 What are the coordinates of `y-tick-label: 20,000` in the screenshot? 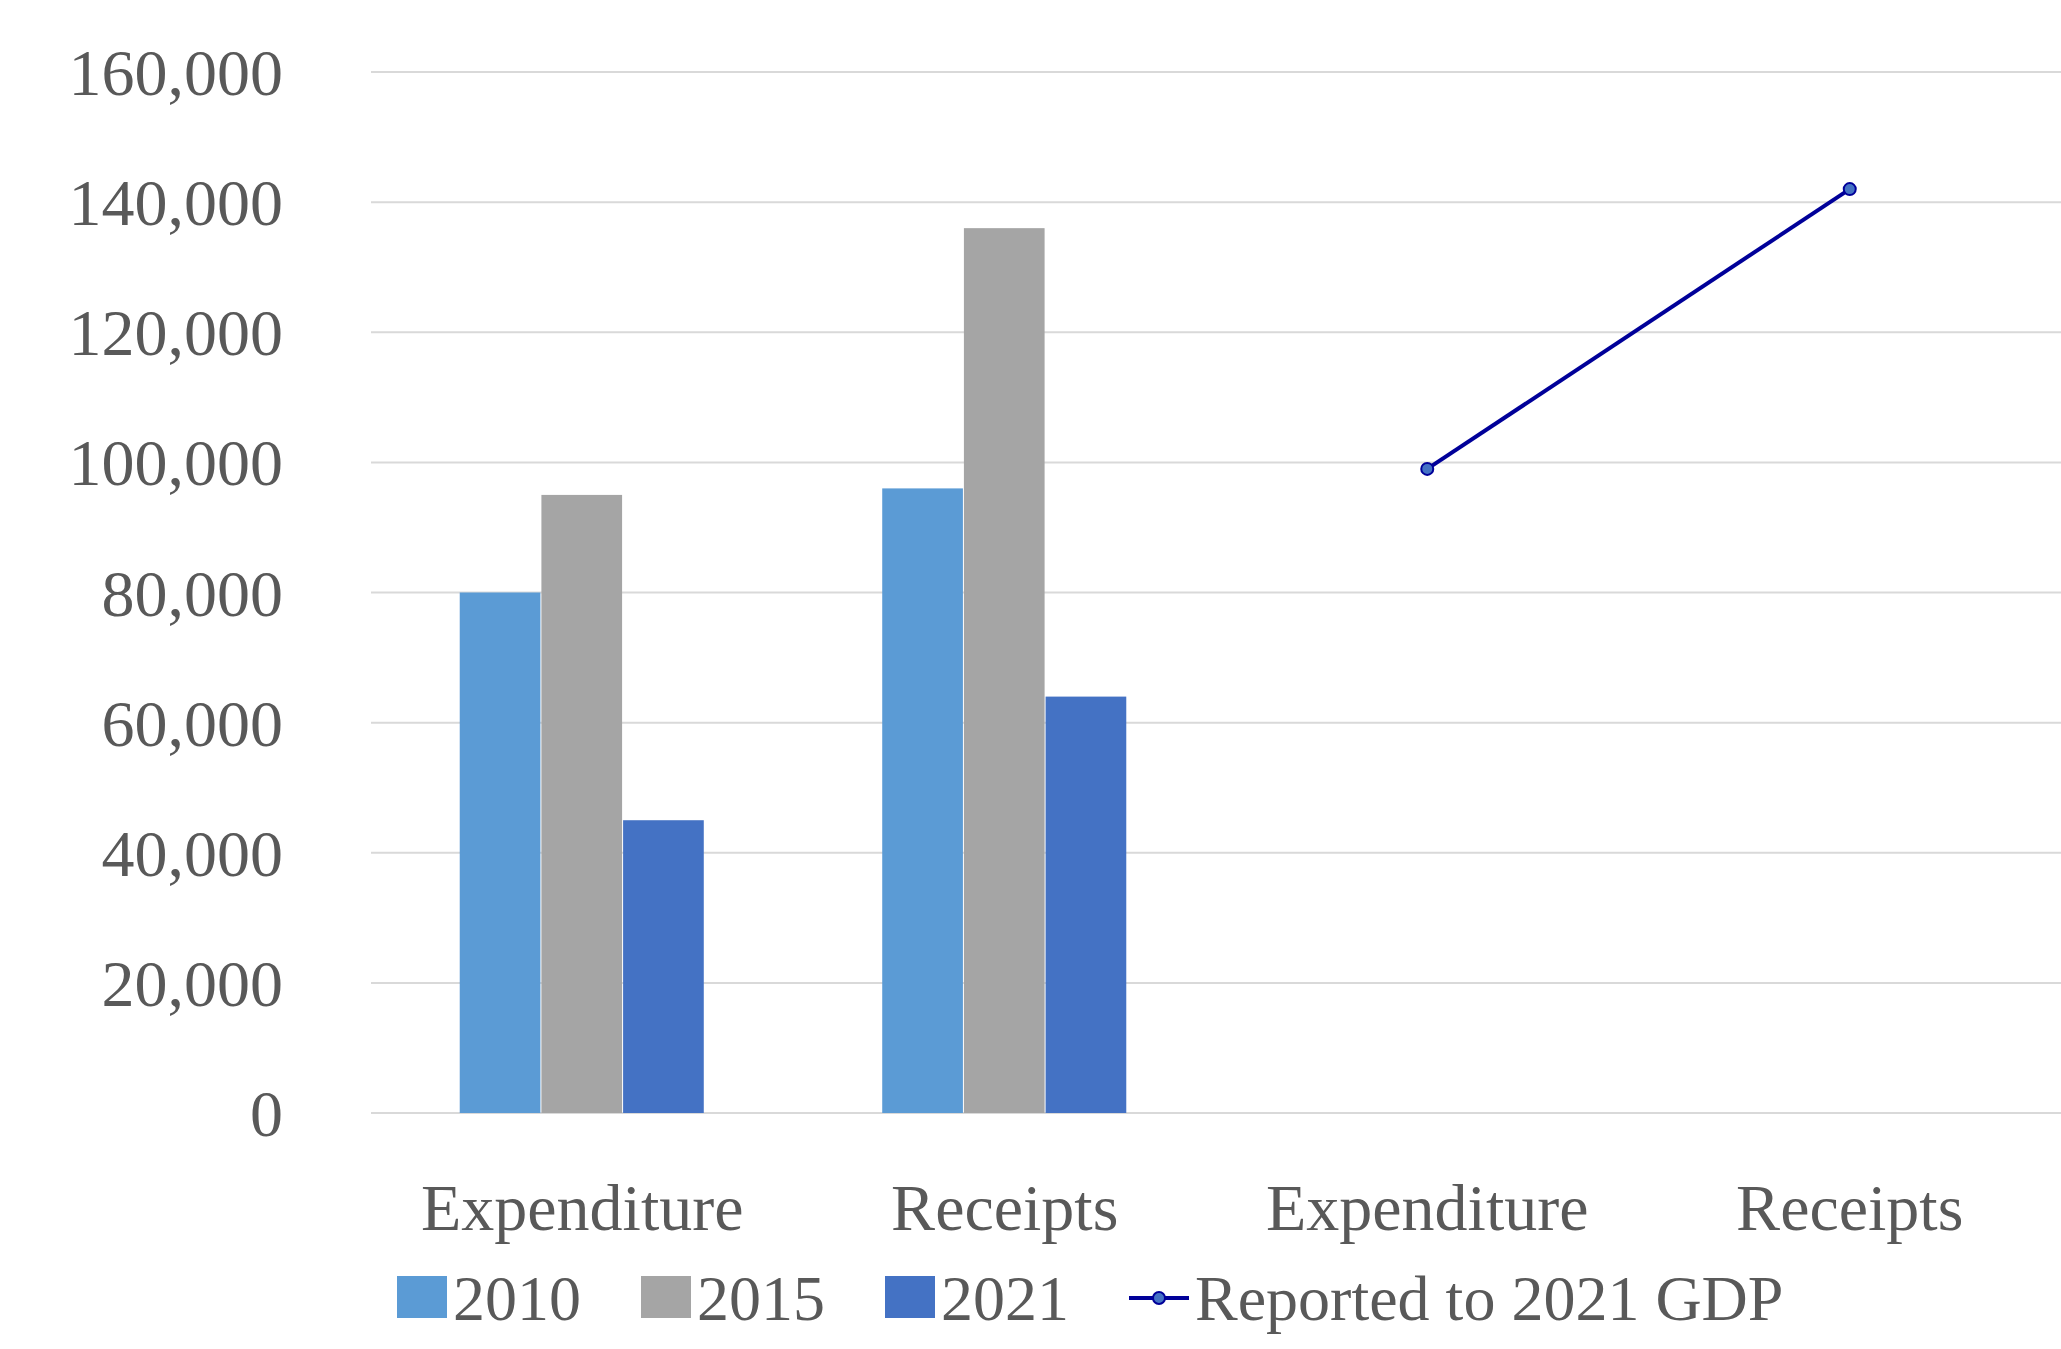 It's located at (192, 983).